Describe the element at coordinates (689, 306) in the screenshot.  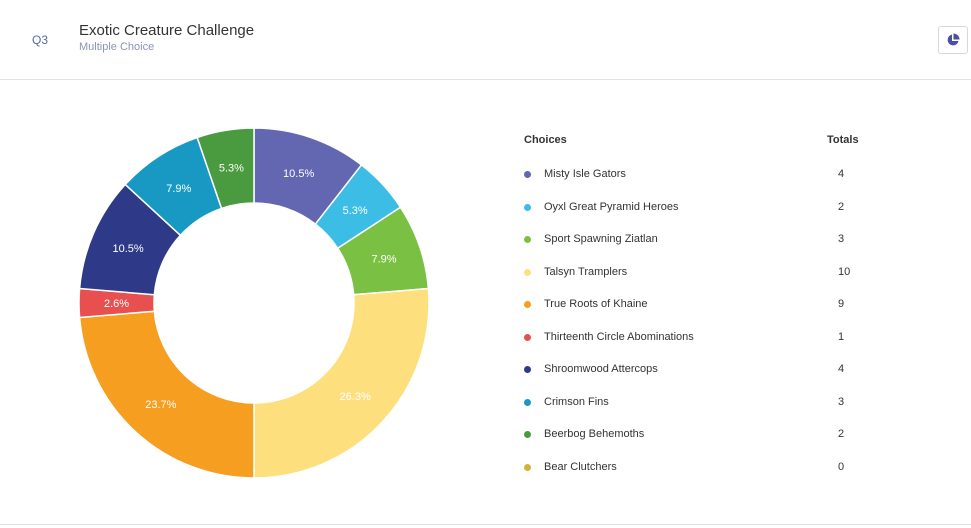
I see `legend-row: True Roots of Khaine 9` at that location.